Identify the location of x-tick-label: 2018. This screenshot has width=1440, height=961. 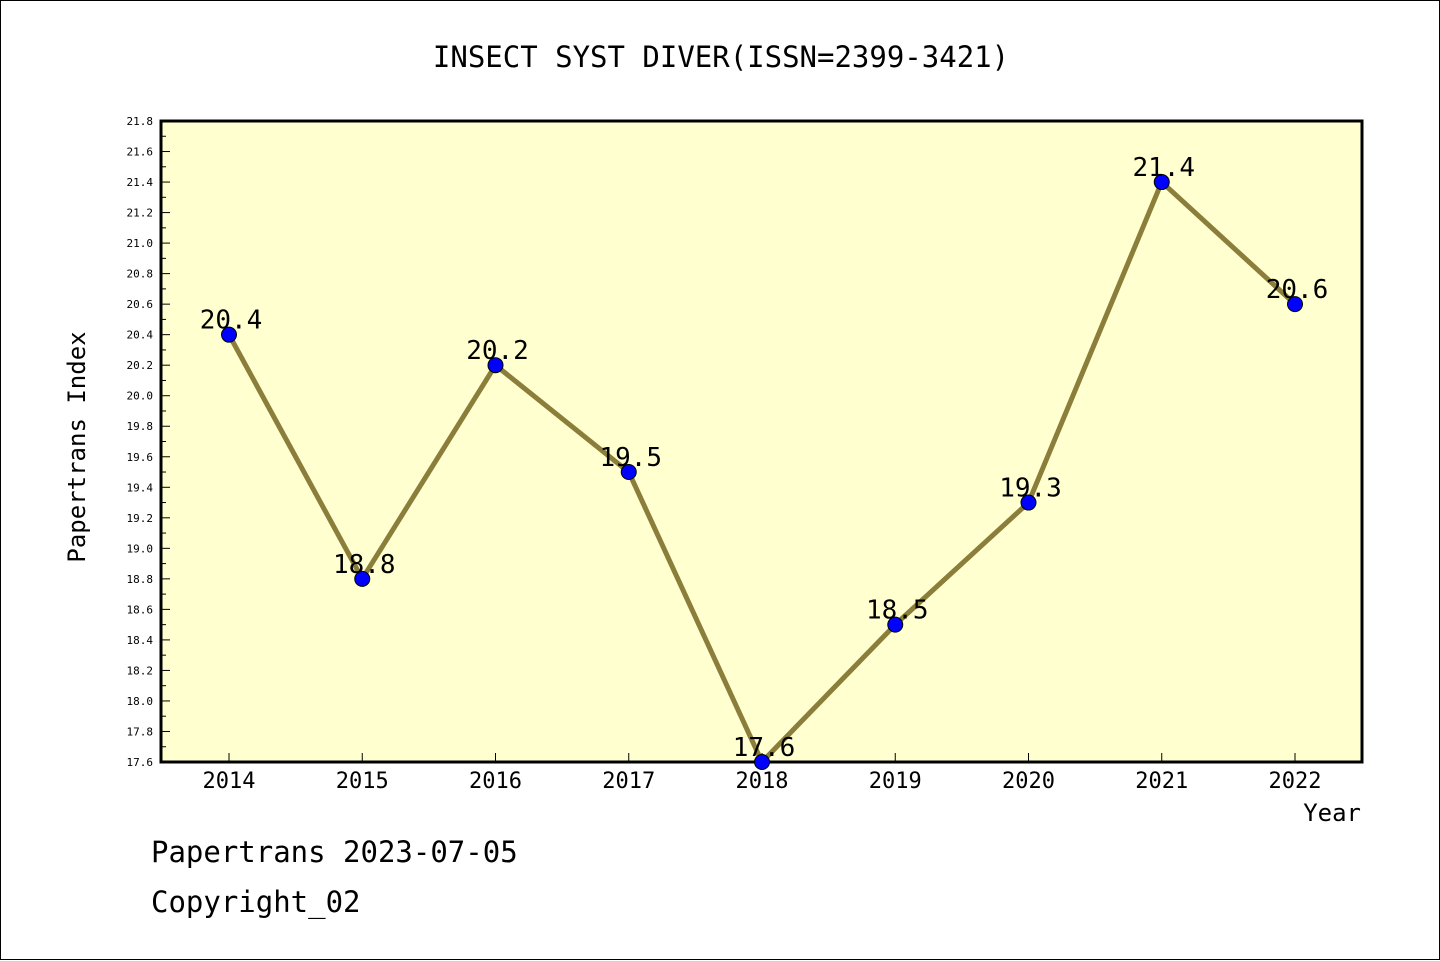
(762, 781).